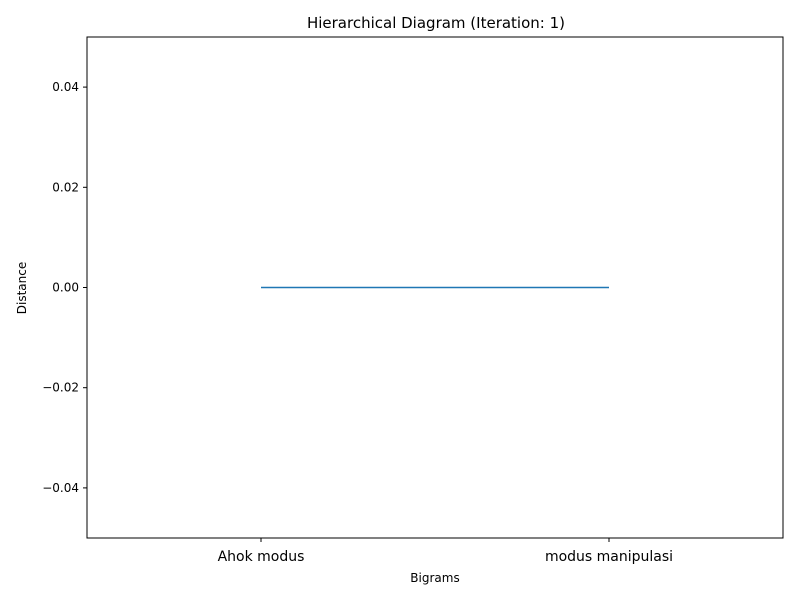  What do you see at coordinates (60, 388) in the screenshot?
I see `y-tick-label: −0.02` at bounding box center [60, 388].